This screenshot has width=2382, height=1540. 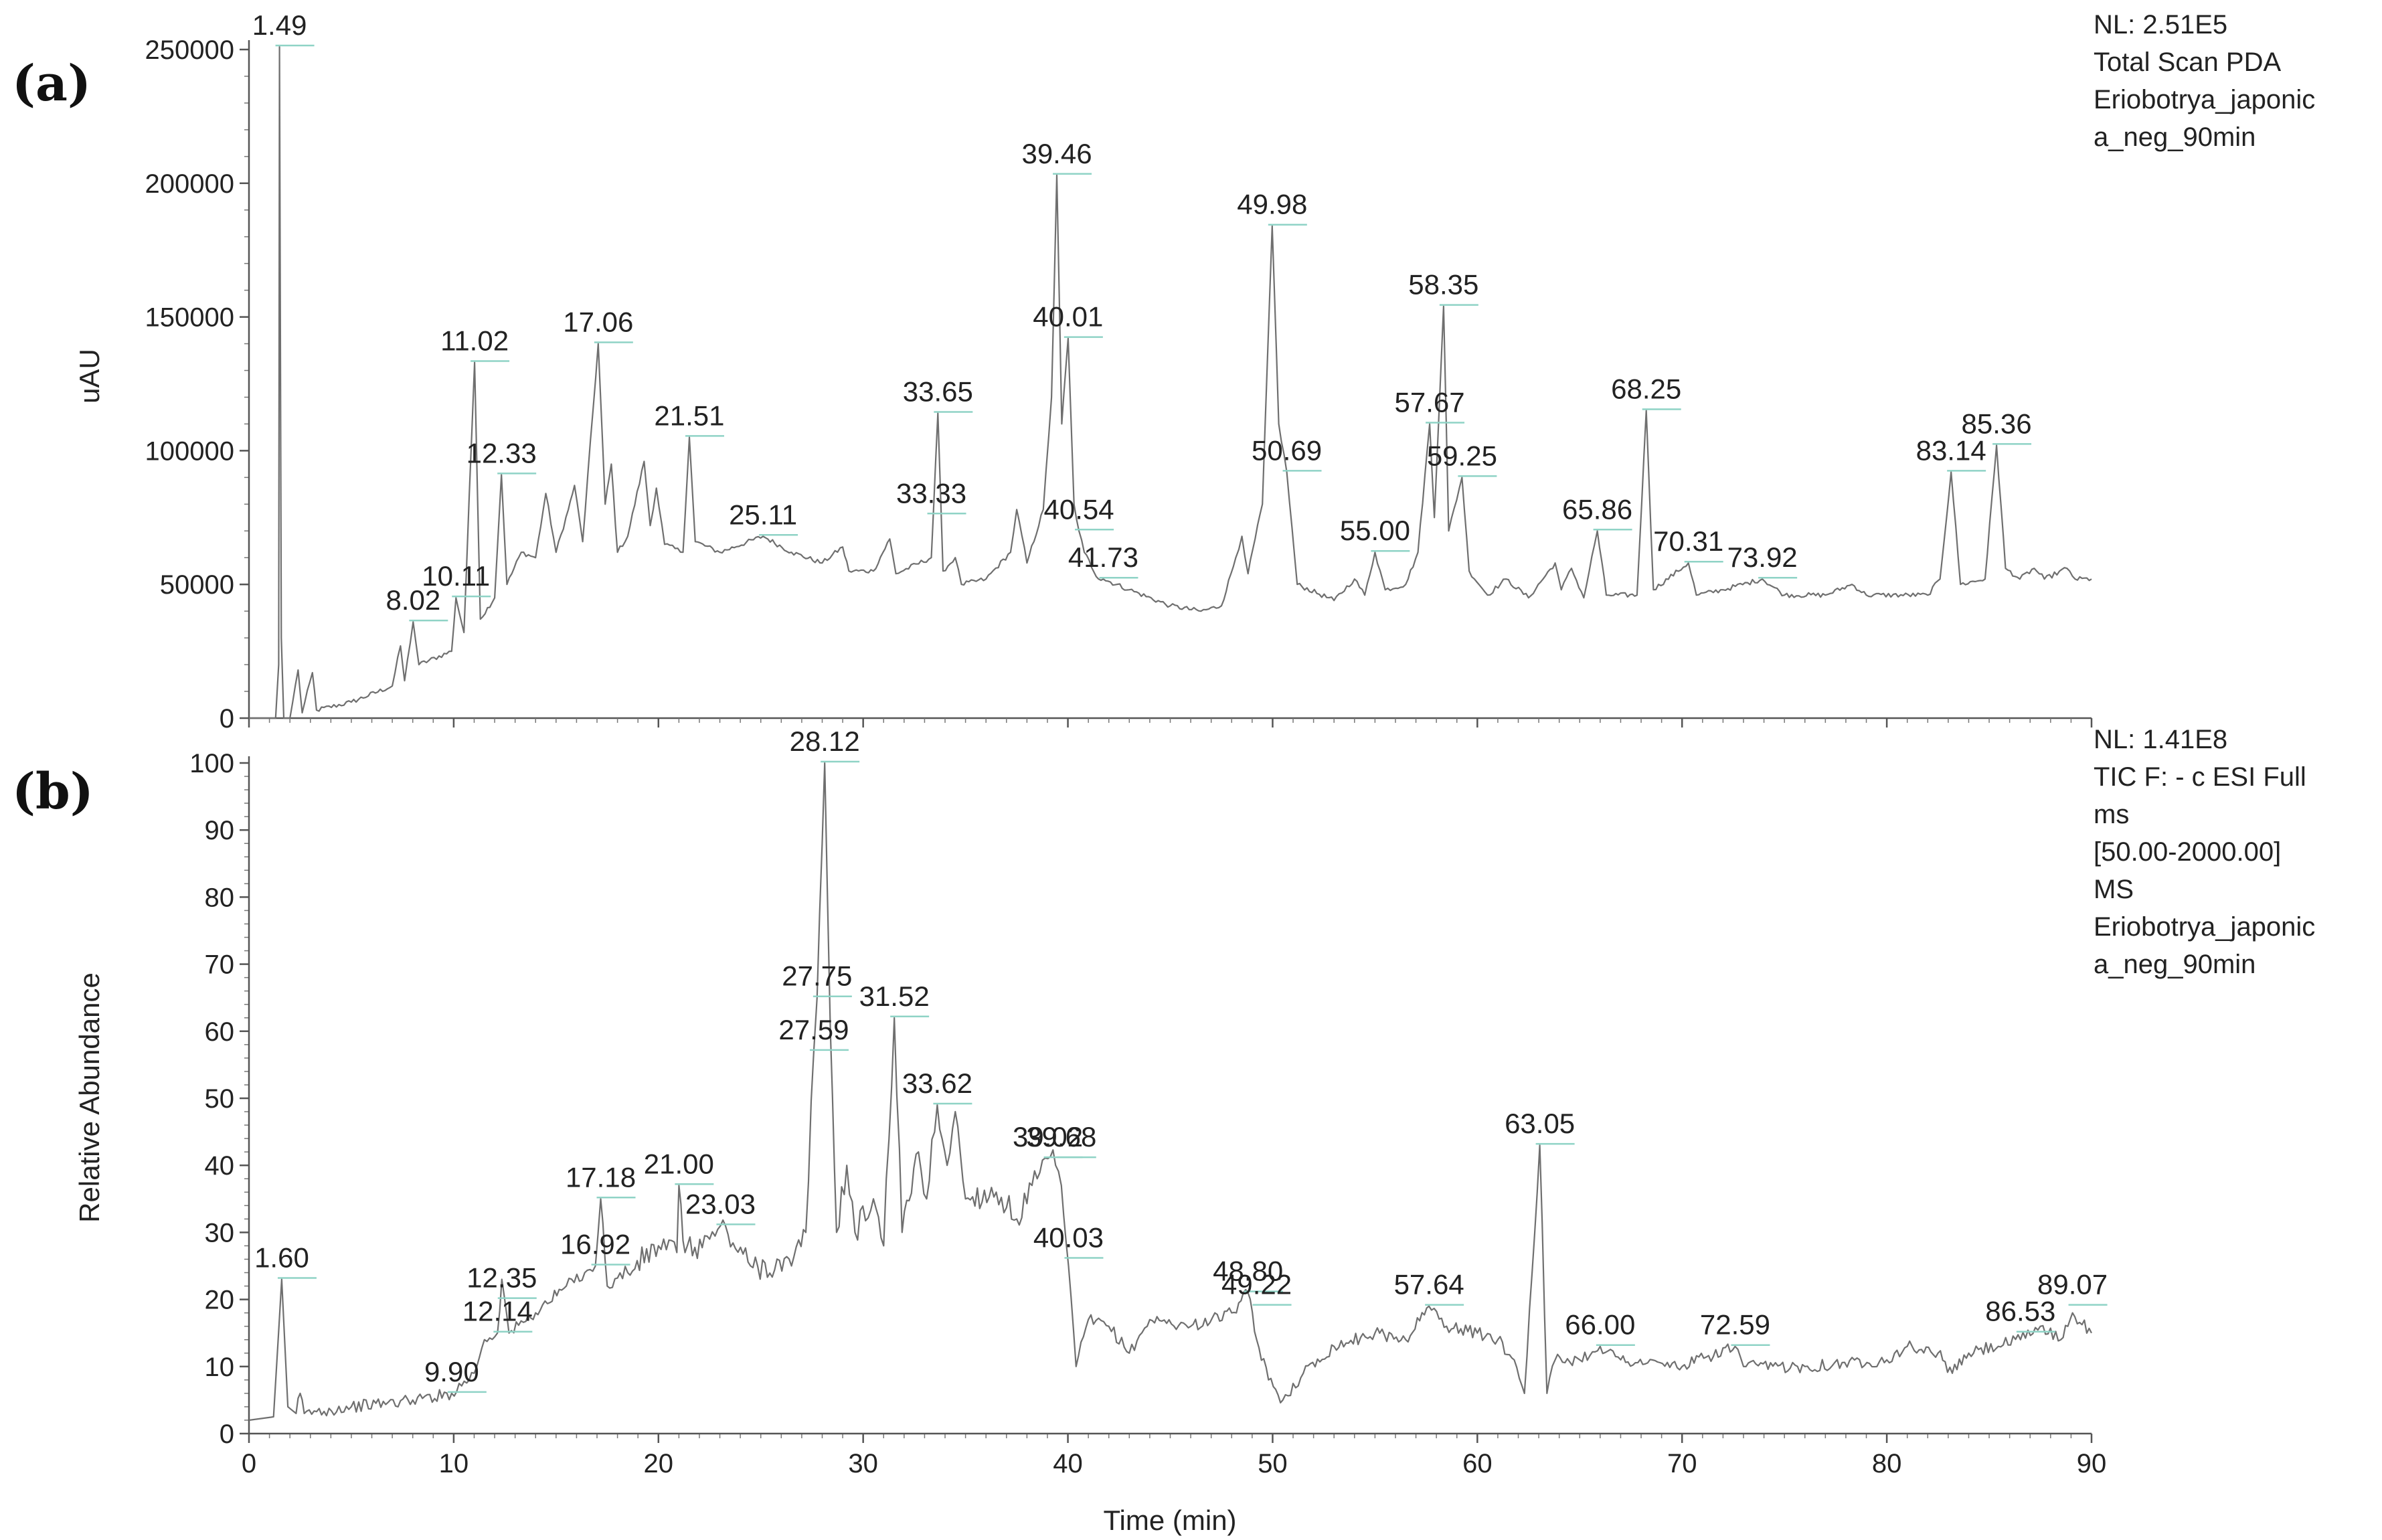 I want to click on peak-label: 21.51, so click(x=689, y=415).